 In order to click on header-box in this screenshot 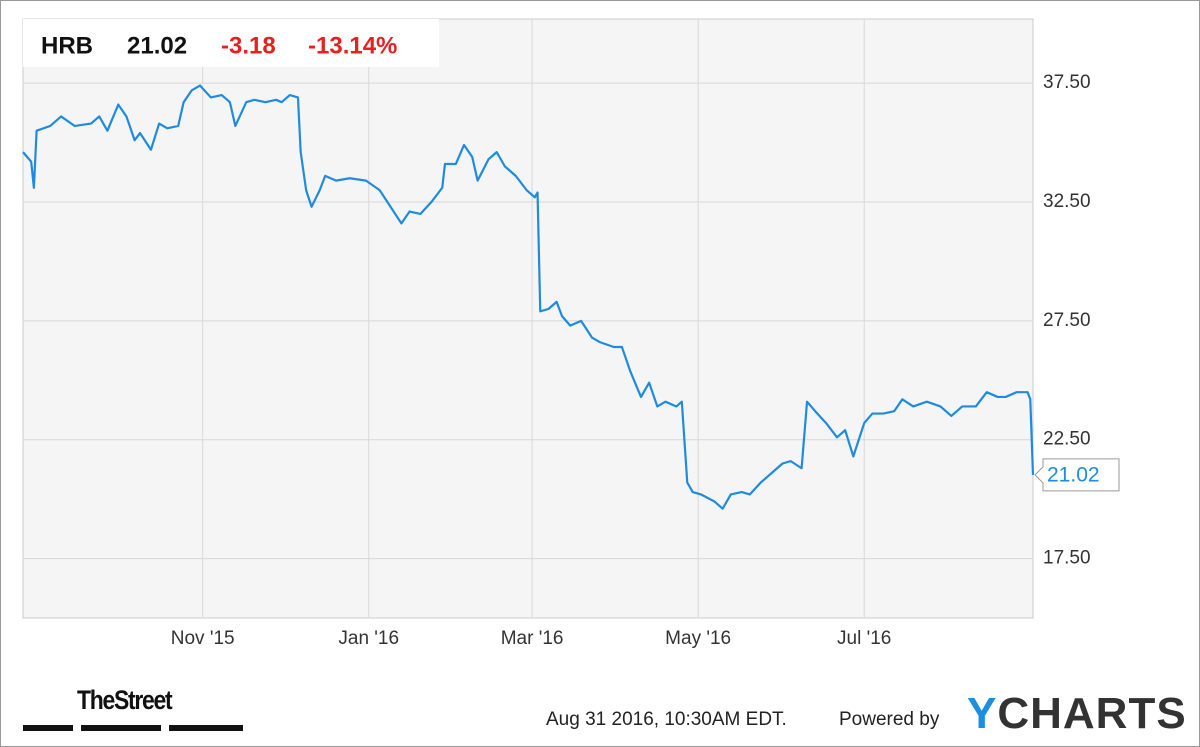, I will do `click(231, 43)`.